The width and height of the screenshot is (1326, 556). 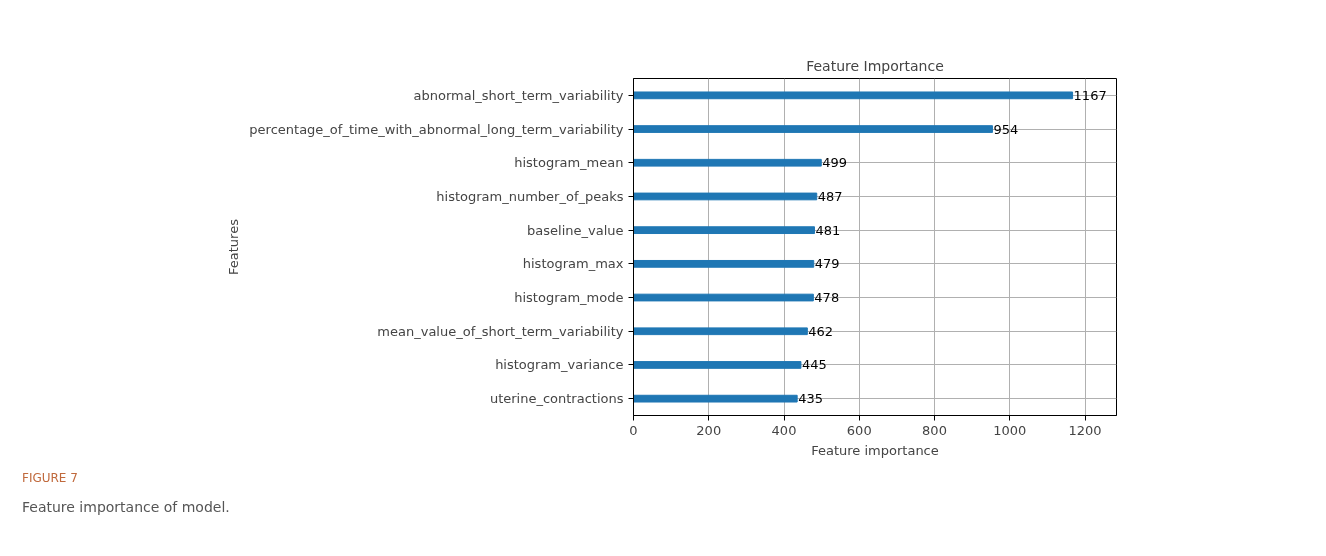 What do you see at coordinates (1085, 430) in the screenshot?
I see `x-tick-label: 1200` at bounding box center [1085, 430].